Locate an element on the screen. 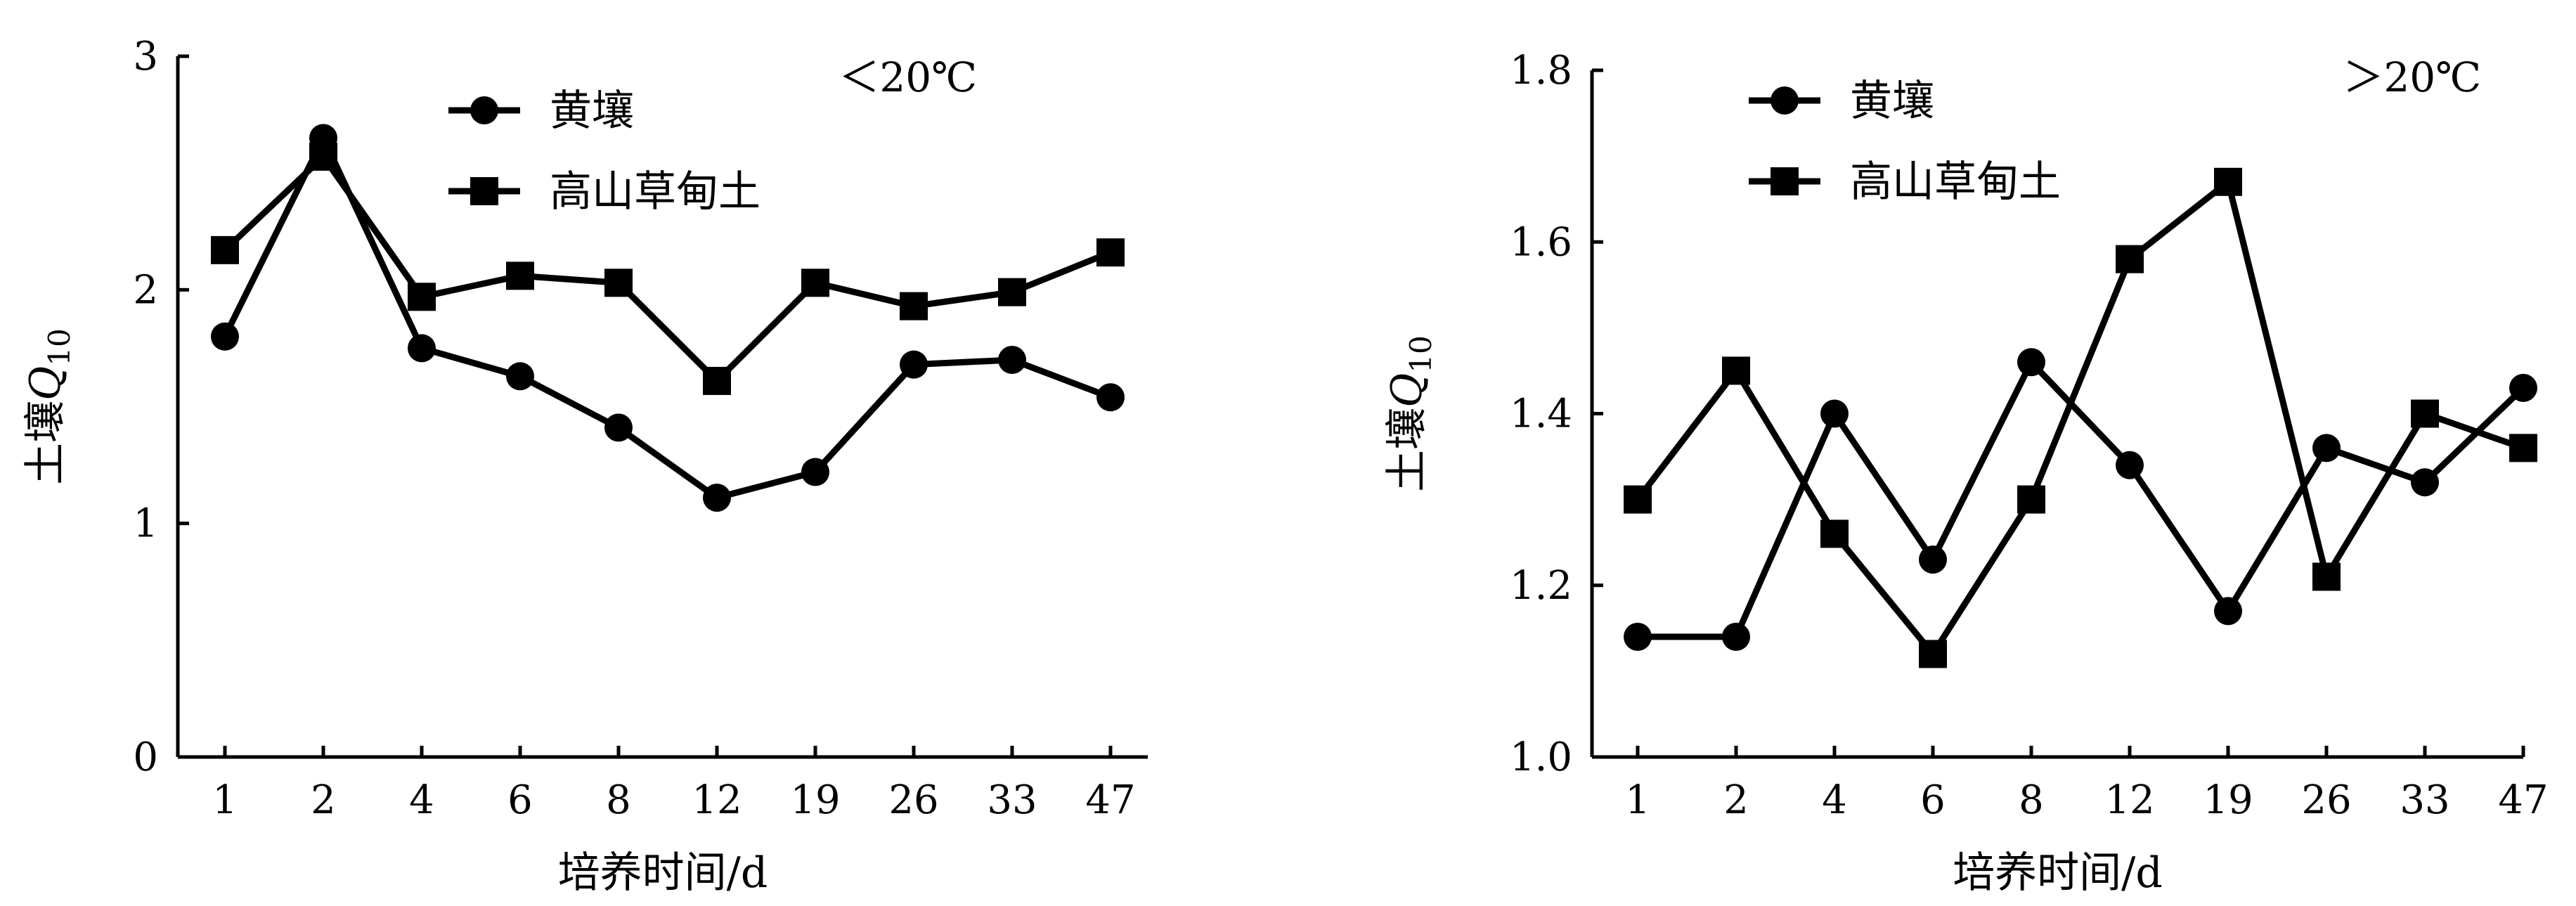 This screenshot has height=906, width=2576. y-tick-label: 1.4 is located at coordinates (1541, 414).